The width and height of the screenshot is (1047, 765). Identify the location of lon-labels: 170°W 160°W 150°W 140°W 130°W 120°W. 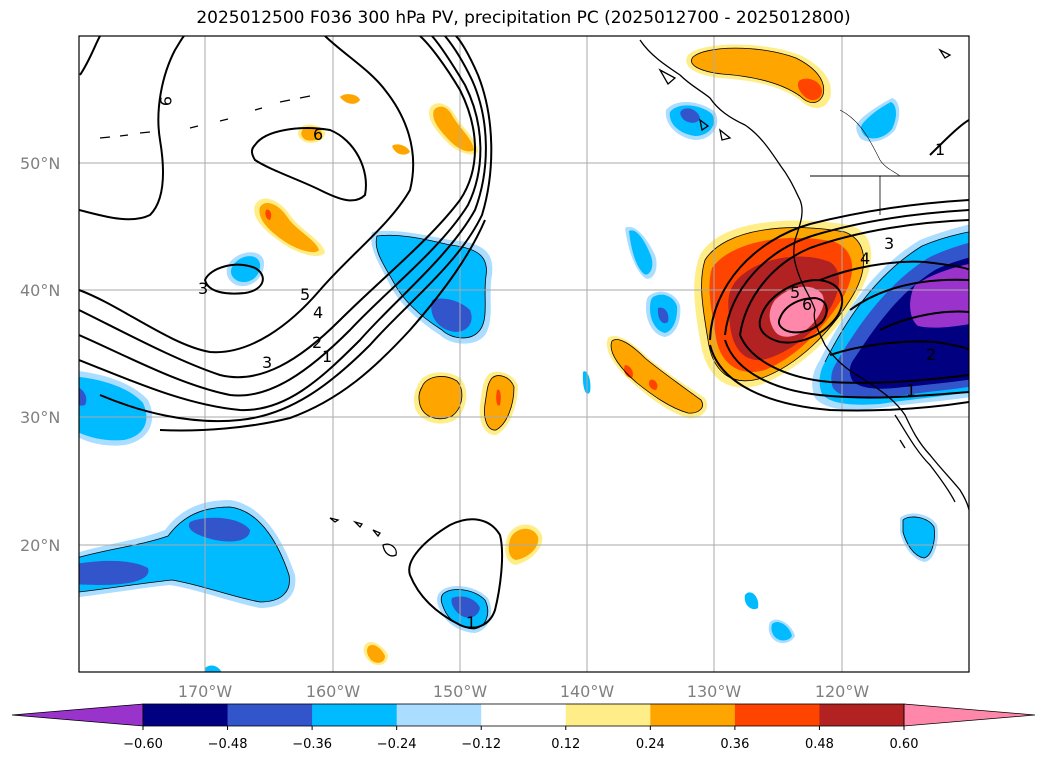
(524, 691).